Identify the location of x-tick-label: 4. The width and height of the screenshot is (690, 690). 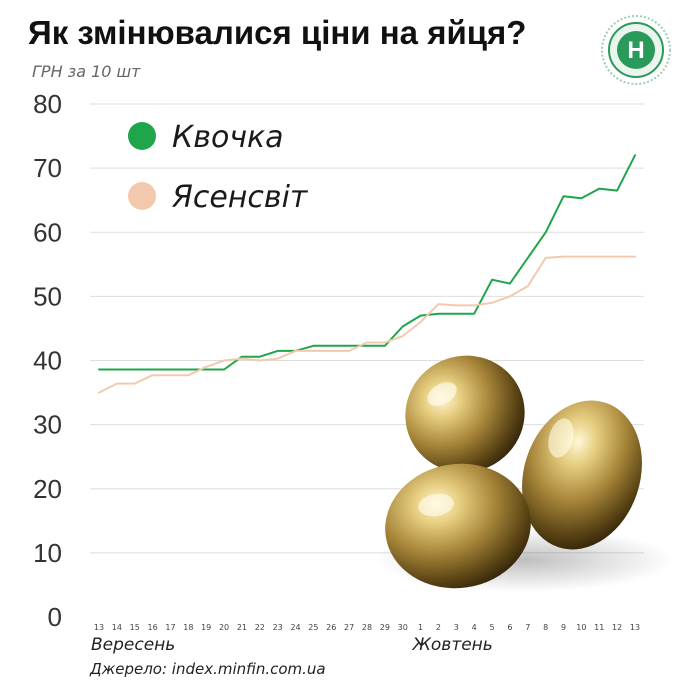
(474, 627).